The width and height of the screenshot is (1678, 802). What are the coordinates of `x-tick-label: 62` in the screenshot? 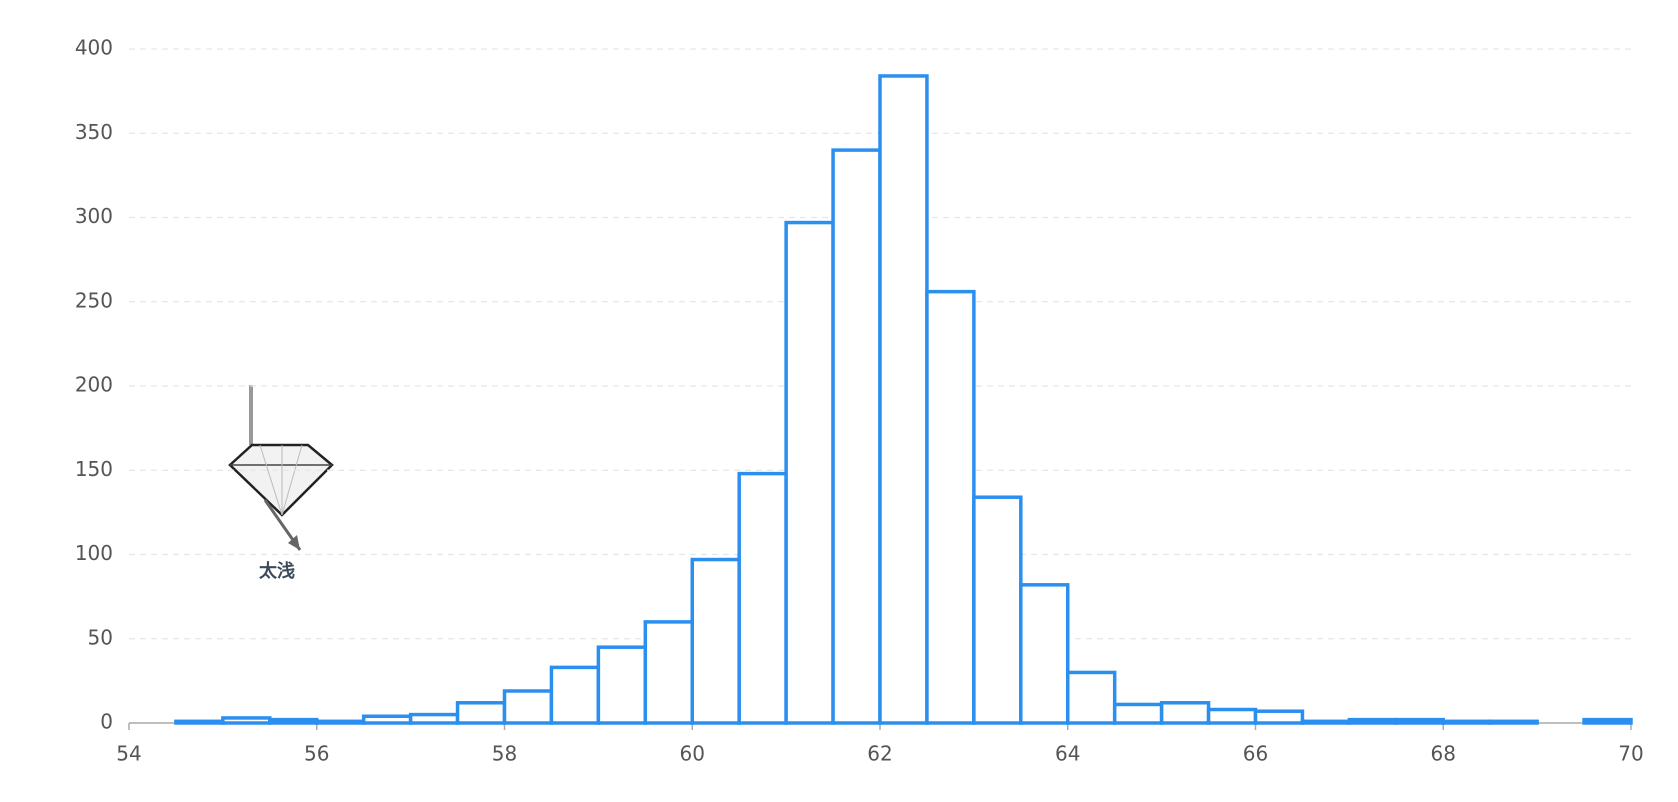 It's located at (879, 754).